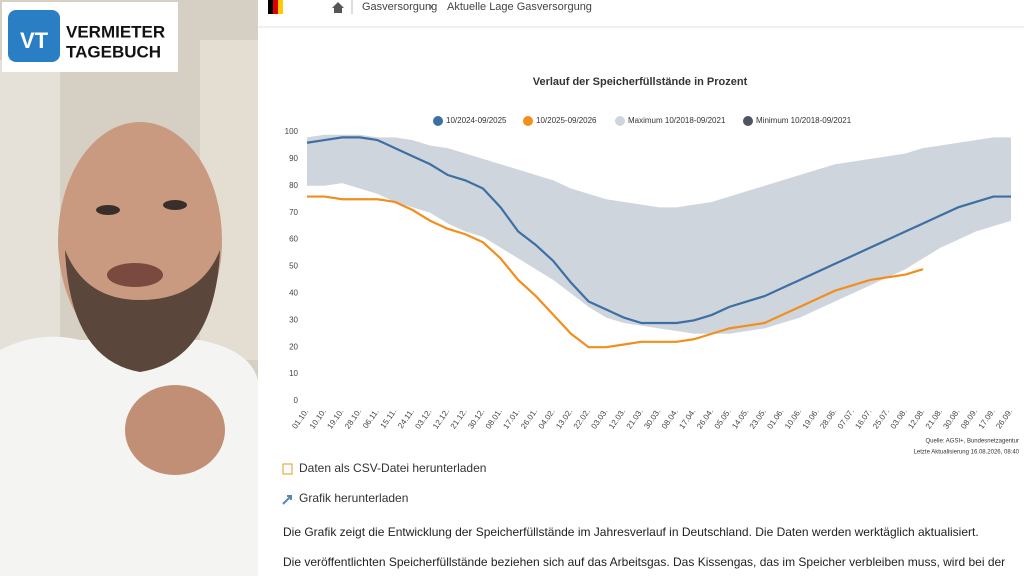  I want to click on y-tick-label: 30, so click(293, 319).